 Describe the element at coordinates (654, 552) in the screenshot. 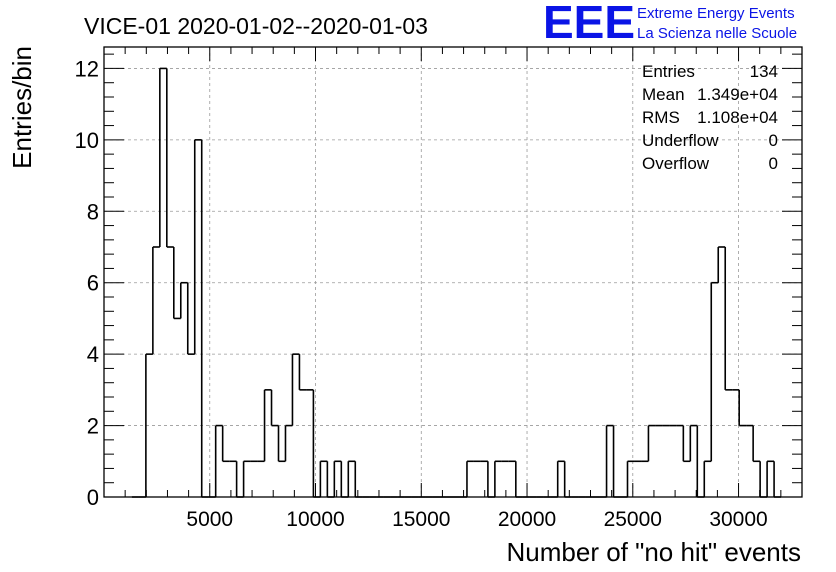

I see `x-axis-label: Number of "no hit" events` at that location.